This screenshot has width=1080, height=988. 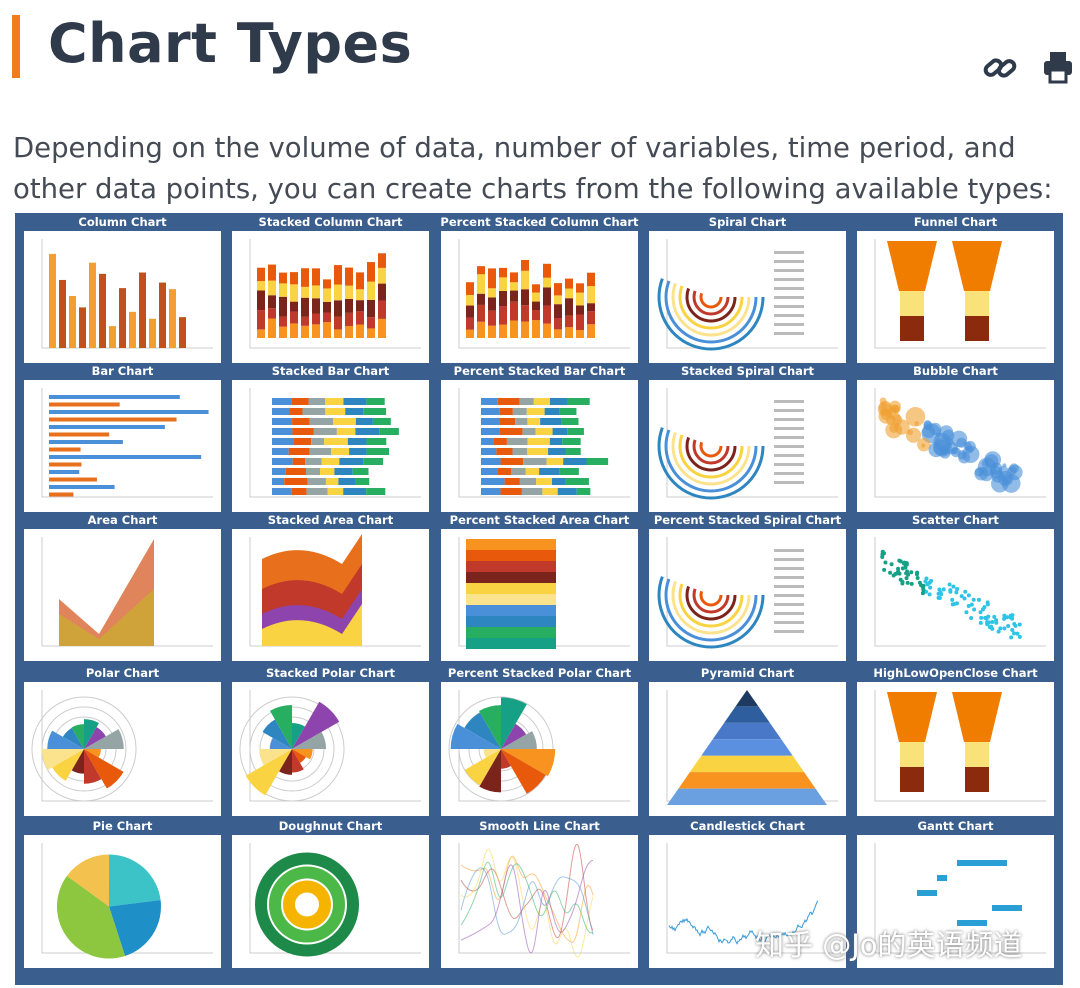 What do you see at coordinates (331, 826) in the screenshot?
I see `tile-label: Doughnut Chart` at bounding box center [331, 826].